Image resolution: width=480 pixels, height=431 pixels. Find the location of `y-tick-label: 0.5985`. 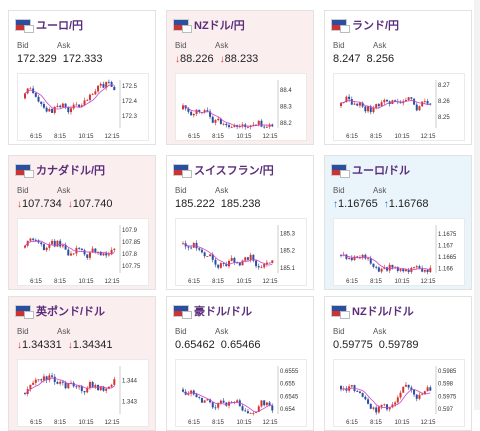

y-tick-label: 0.5985 is located at coordinates (447, 372).